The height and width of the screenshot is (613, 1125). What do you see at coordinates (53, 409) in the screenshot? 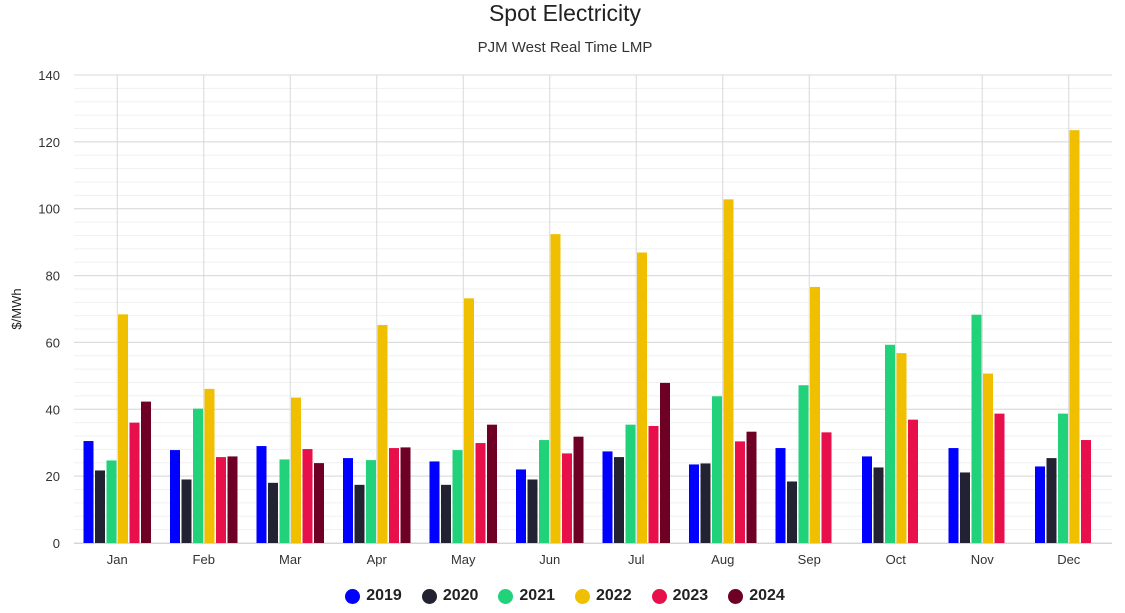
I see `y-tick-label: 40` at bounding box center [53, 409].